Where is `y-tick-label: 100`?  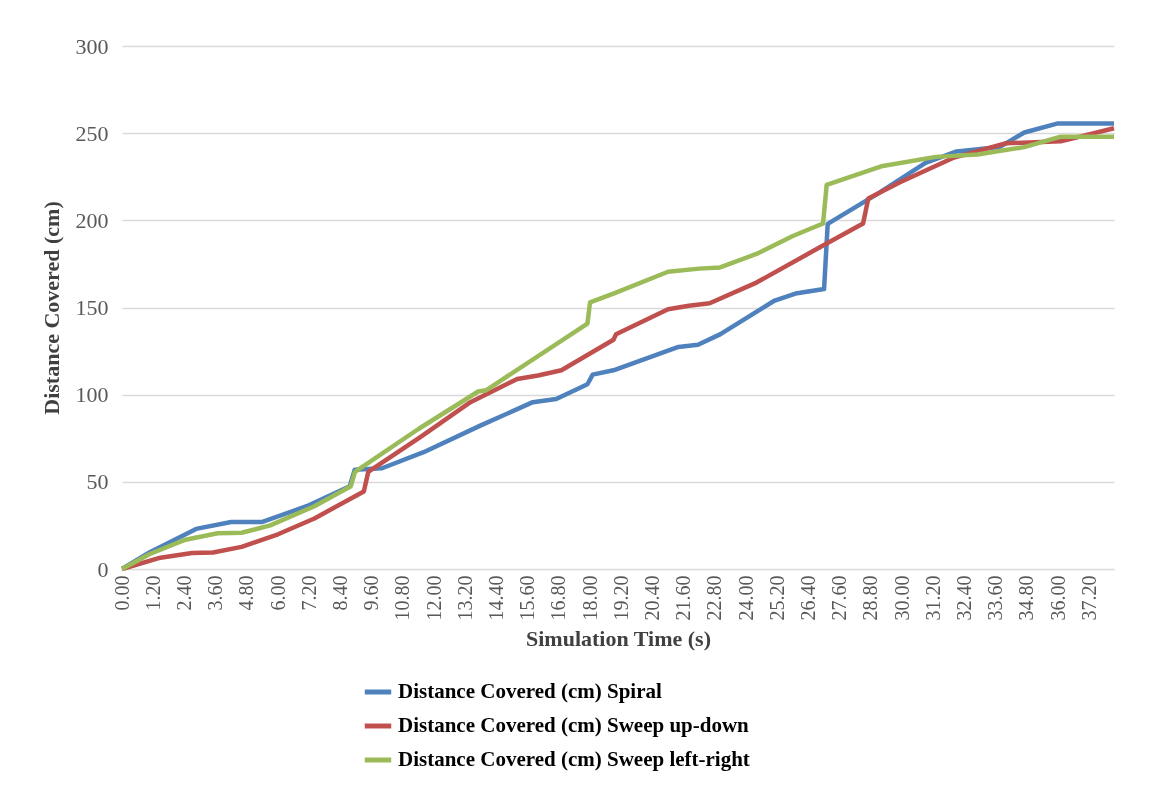
y-tick-label: 100 is located at coordinates (92, 395).